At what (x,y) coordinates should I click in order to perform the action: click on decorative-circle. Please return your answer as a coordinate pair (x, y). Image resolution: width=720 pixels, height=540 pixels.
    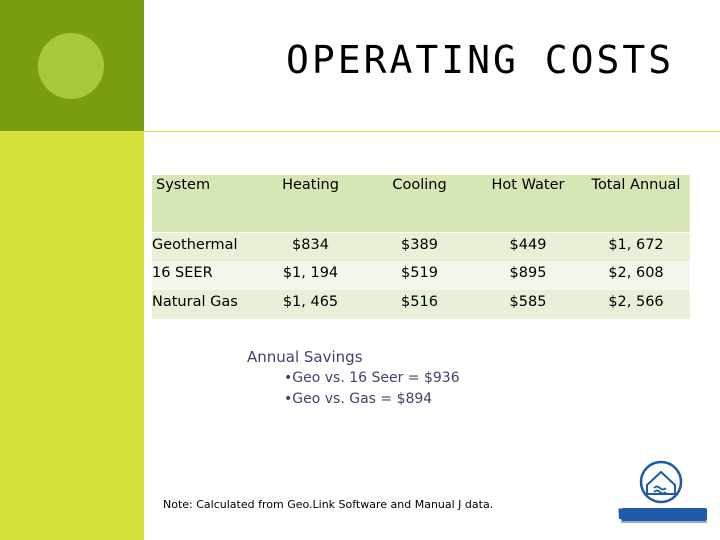
    Looking at the image, I should click on (71, 66).